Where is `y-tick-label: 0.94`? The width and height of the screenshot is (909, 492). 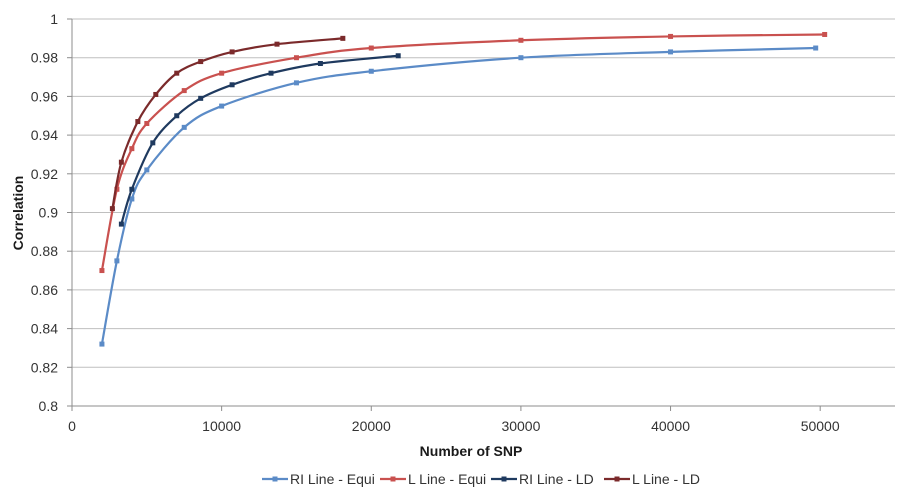
y-tick-label: 0.94 is located at coordinates (44, 135).